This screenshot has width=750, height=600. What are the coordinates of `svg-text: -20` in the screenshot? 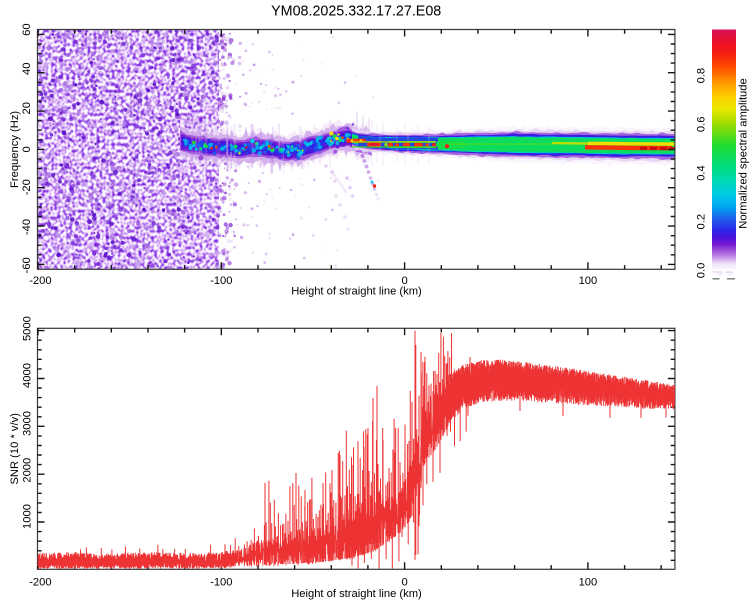 It's located at (27, 187).